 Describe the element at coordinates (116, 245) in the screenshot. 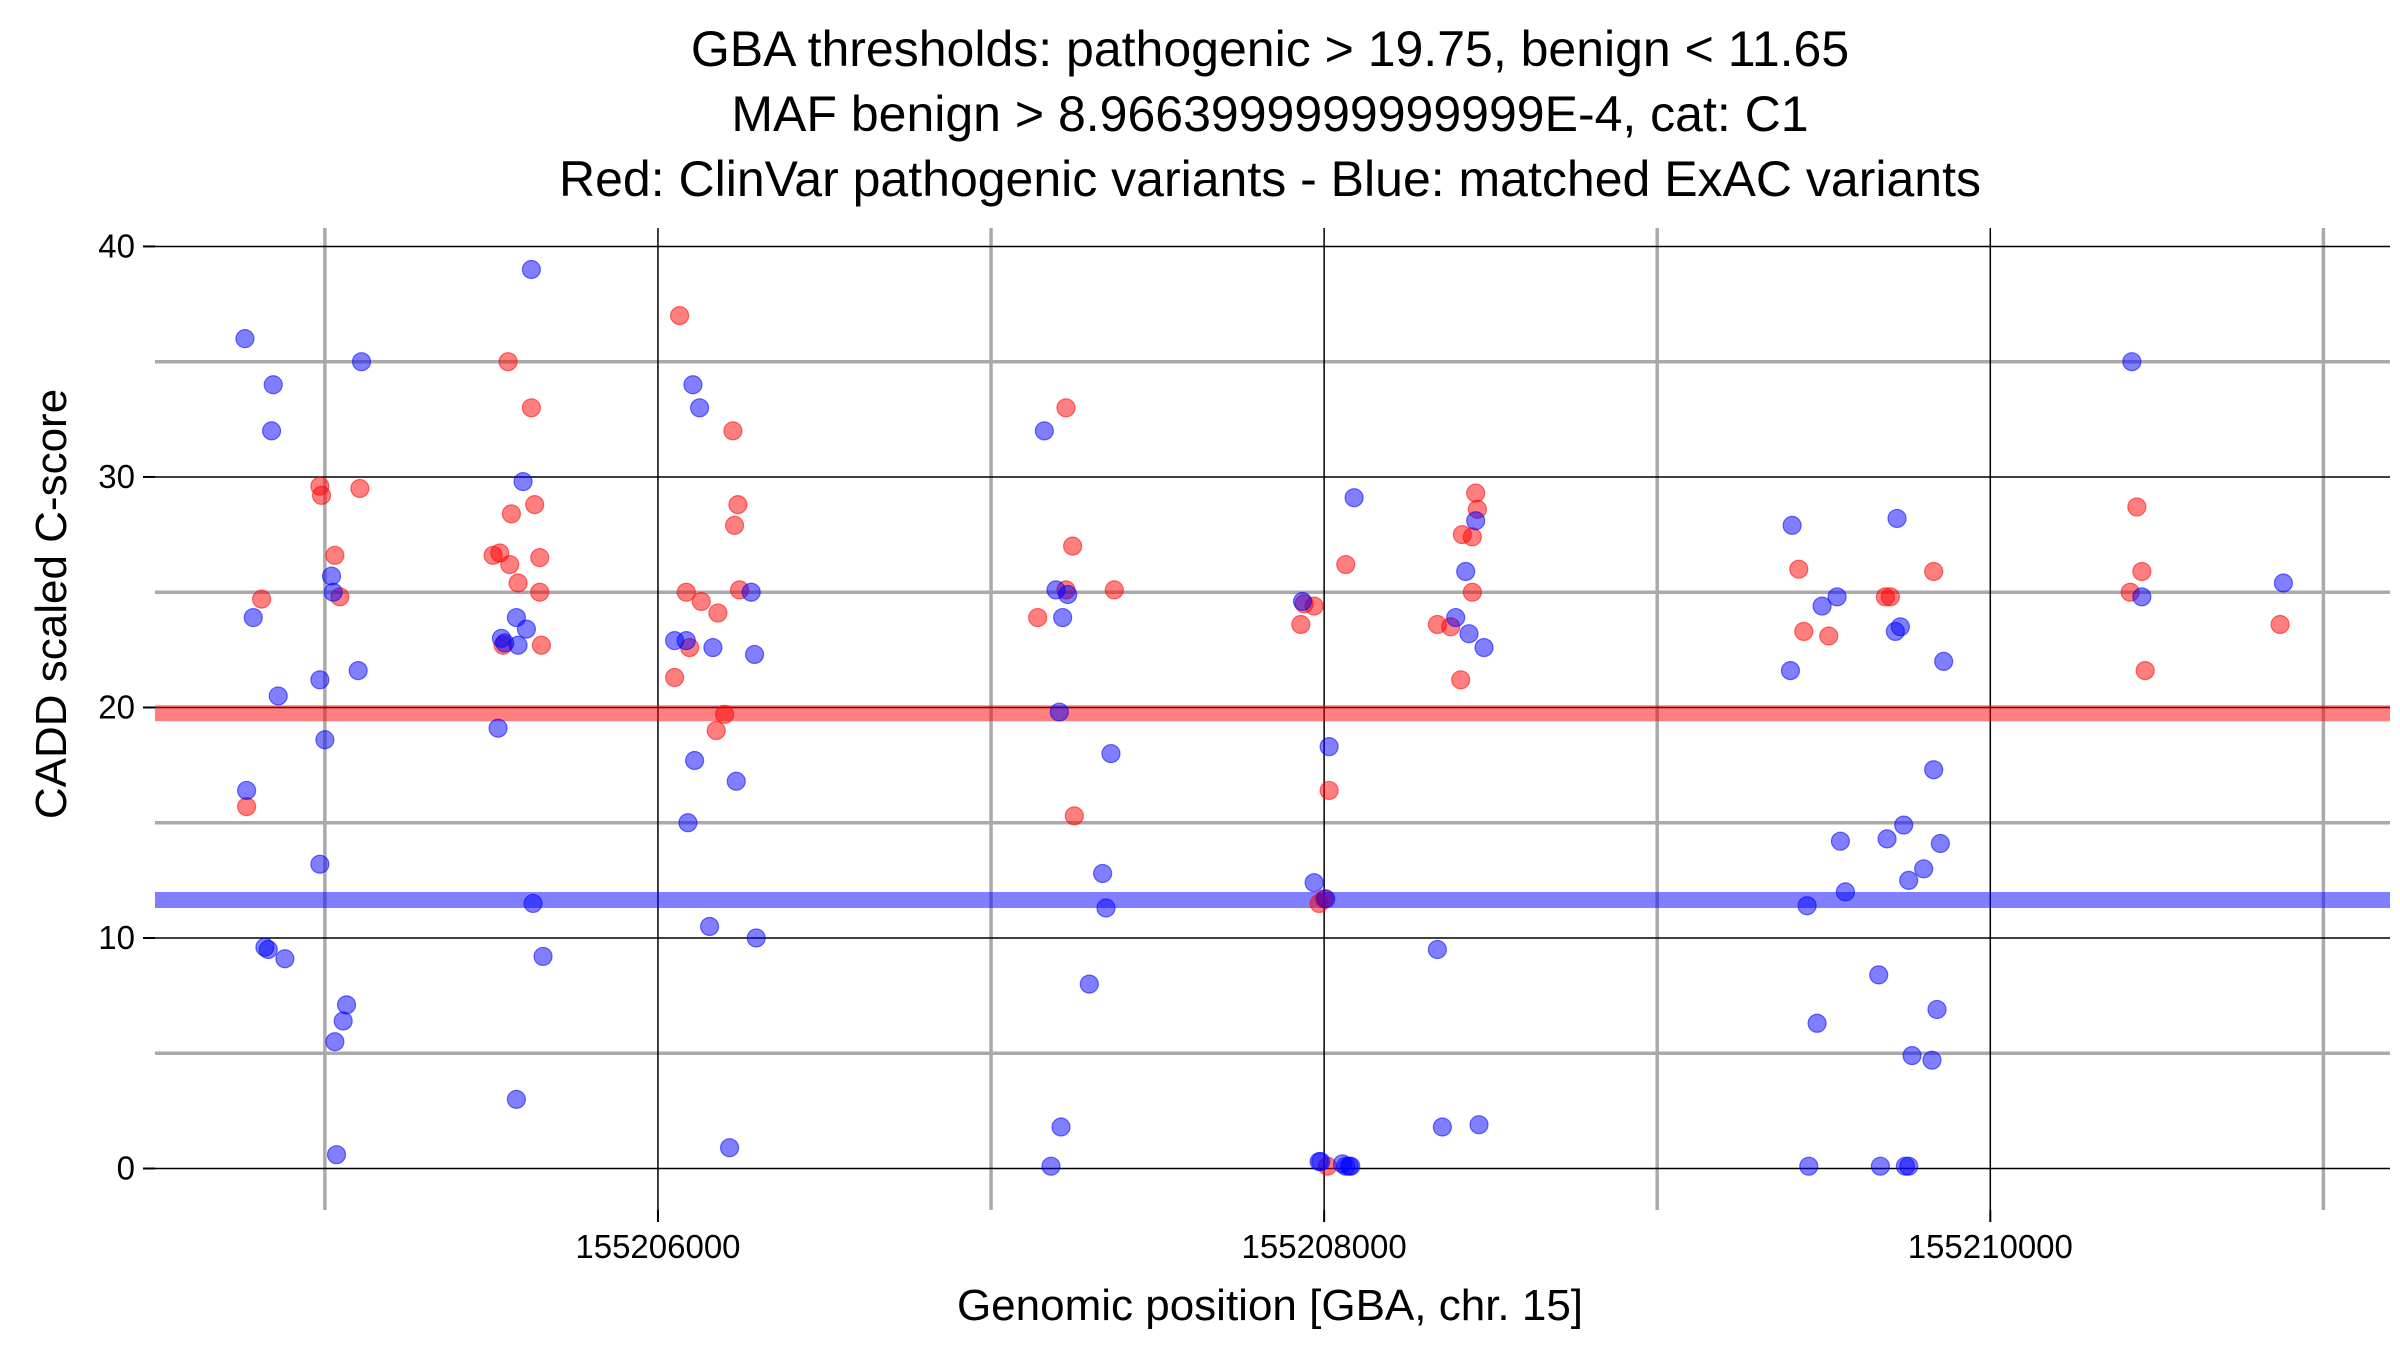

I see `y-tick-label: 40` at that location.